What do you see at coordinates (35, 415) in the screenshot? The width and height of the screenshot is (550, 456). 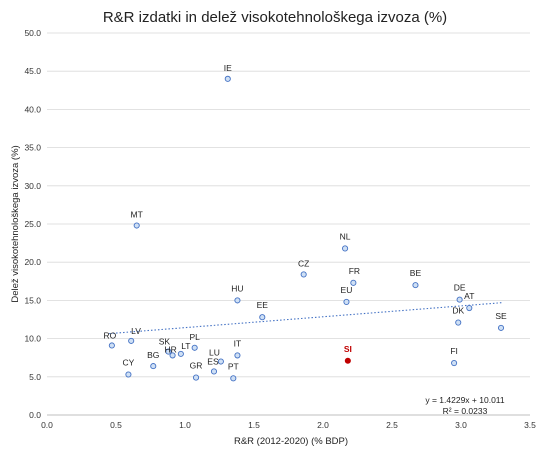 I see `y-tick-label: 0.0` at bounding box center [35, 415].